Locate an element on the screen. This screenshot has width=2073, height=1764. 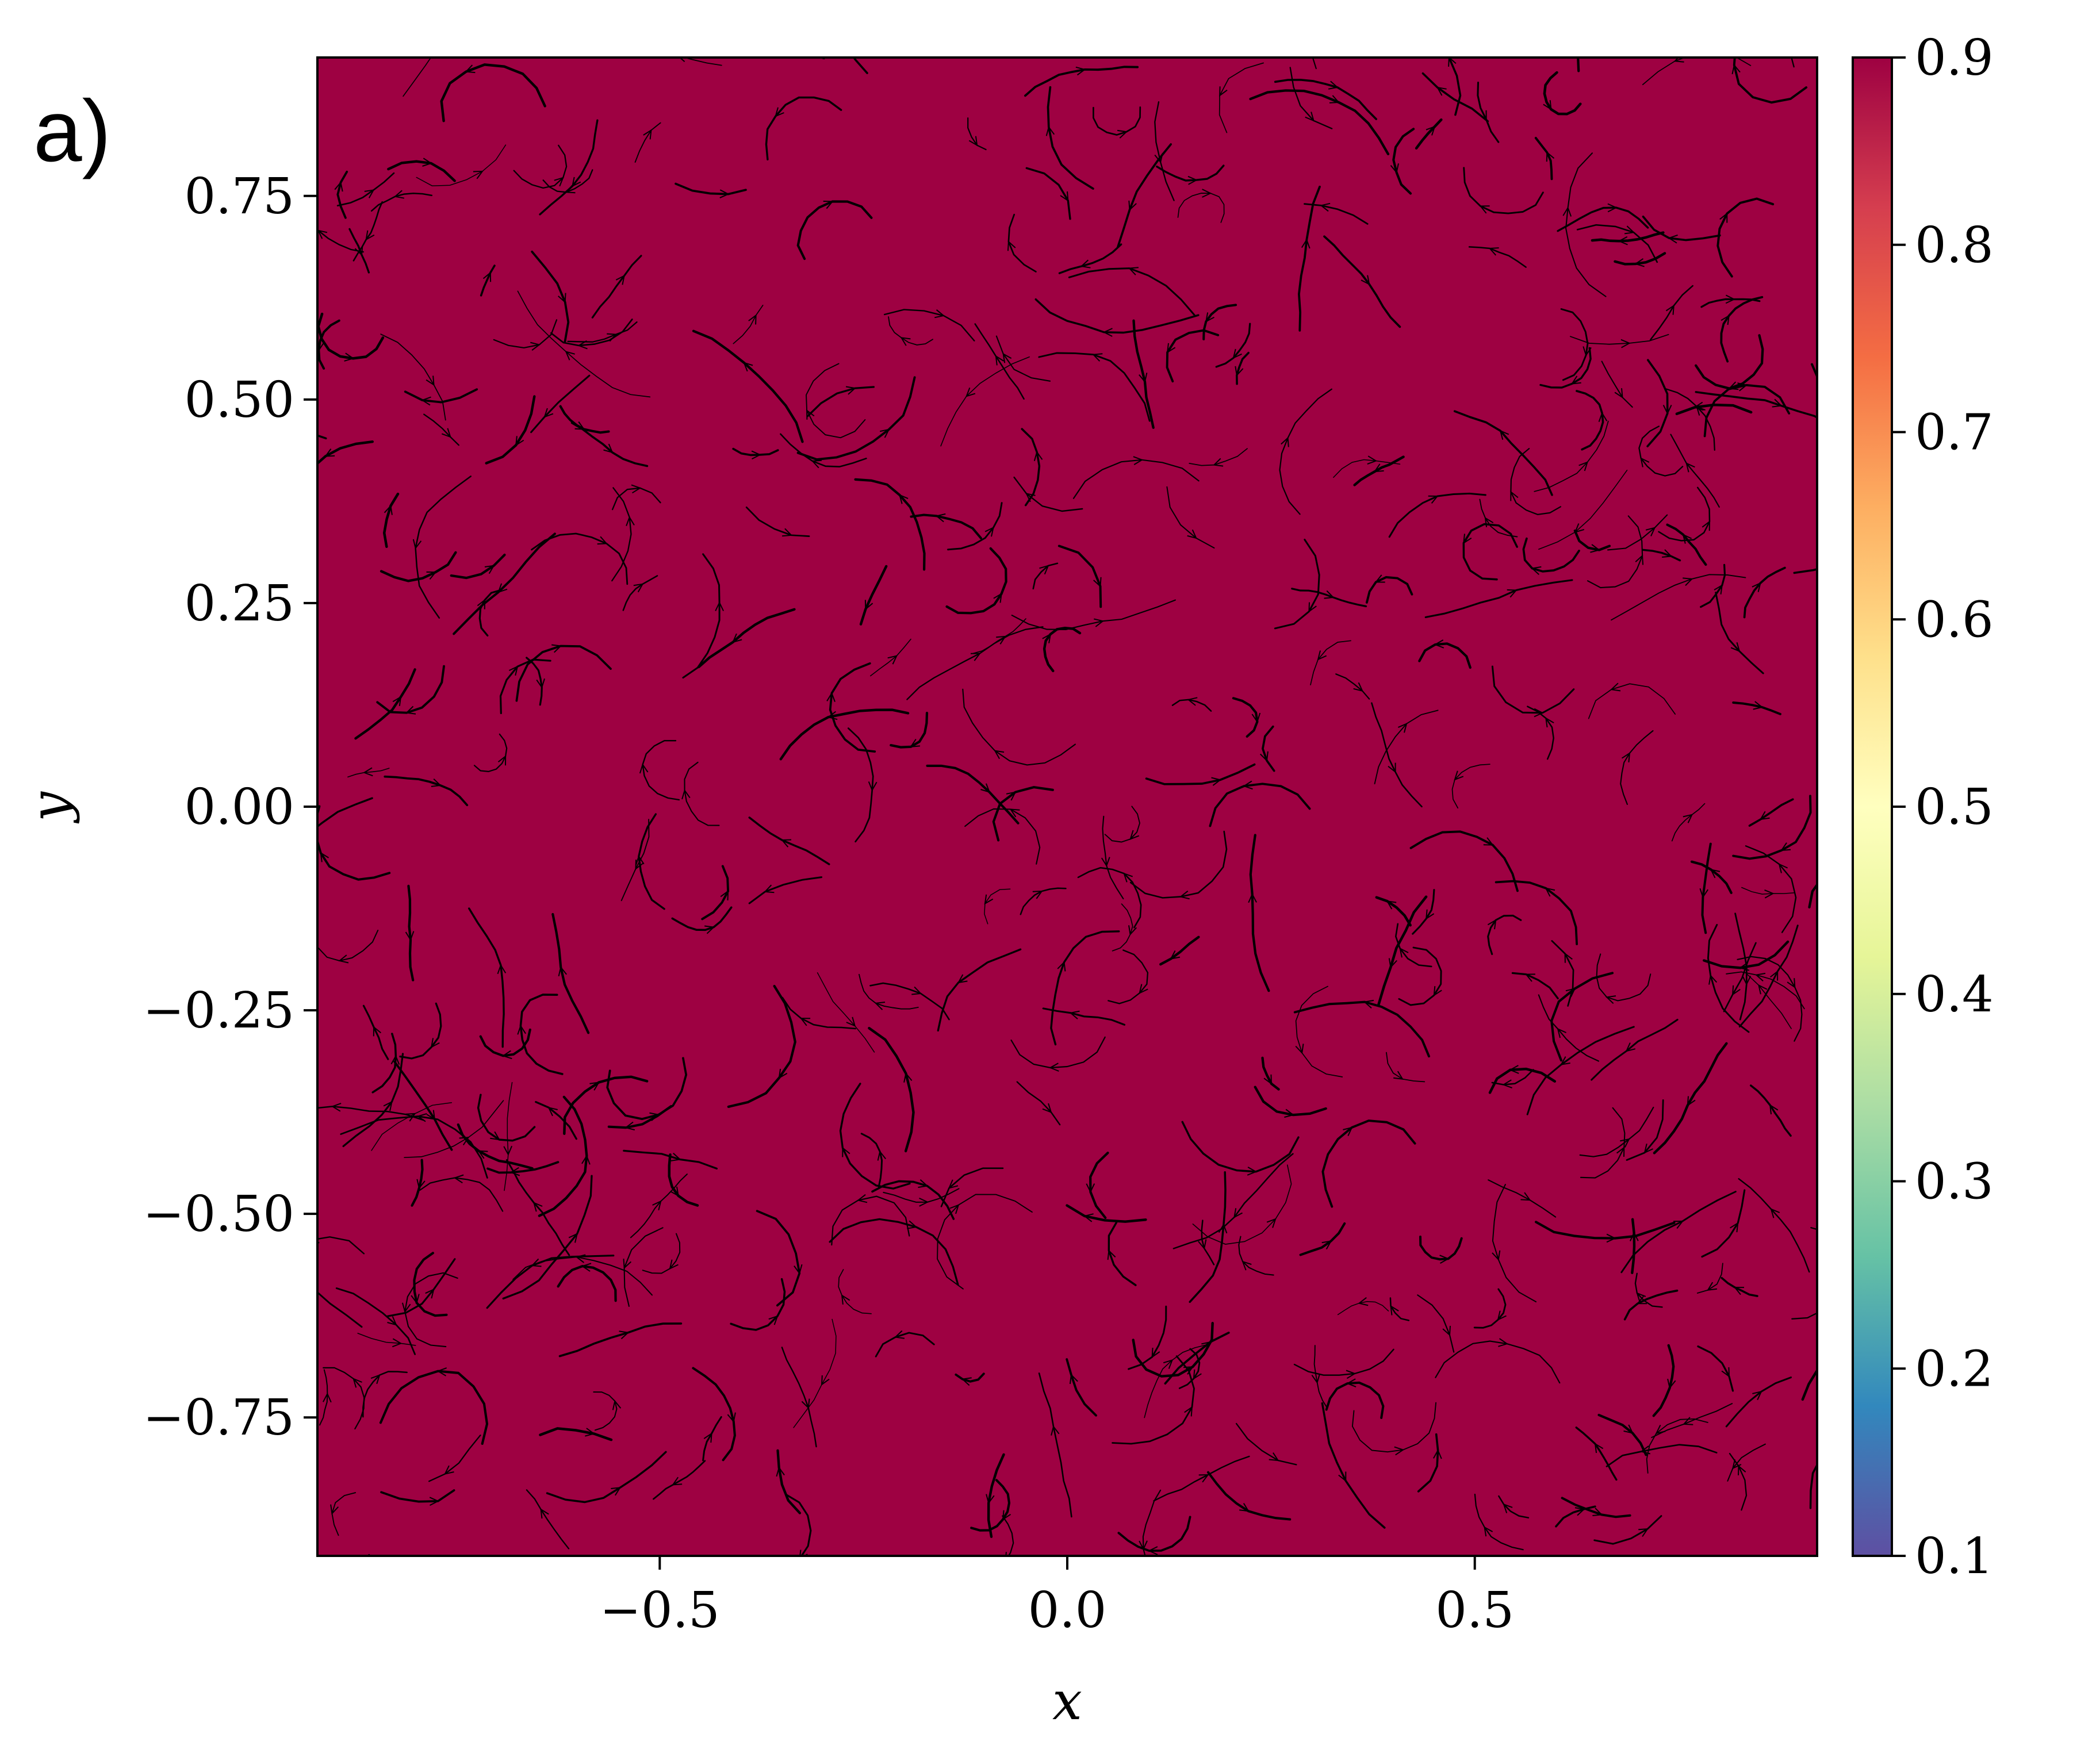
x-tick-label: 0.5 is located at coordinates (1474, 1611).